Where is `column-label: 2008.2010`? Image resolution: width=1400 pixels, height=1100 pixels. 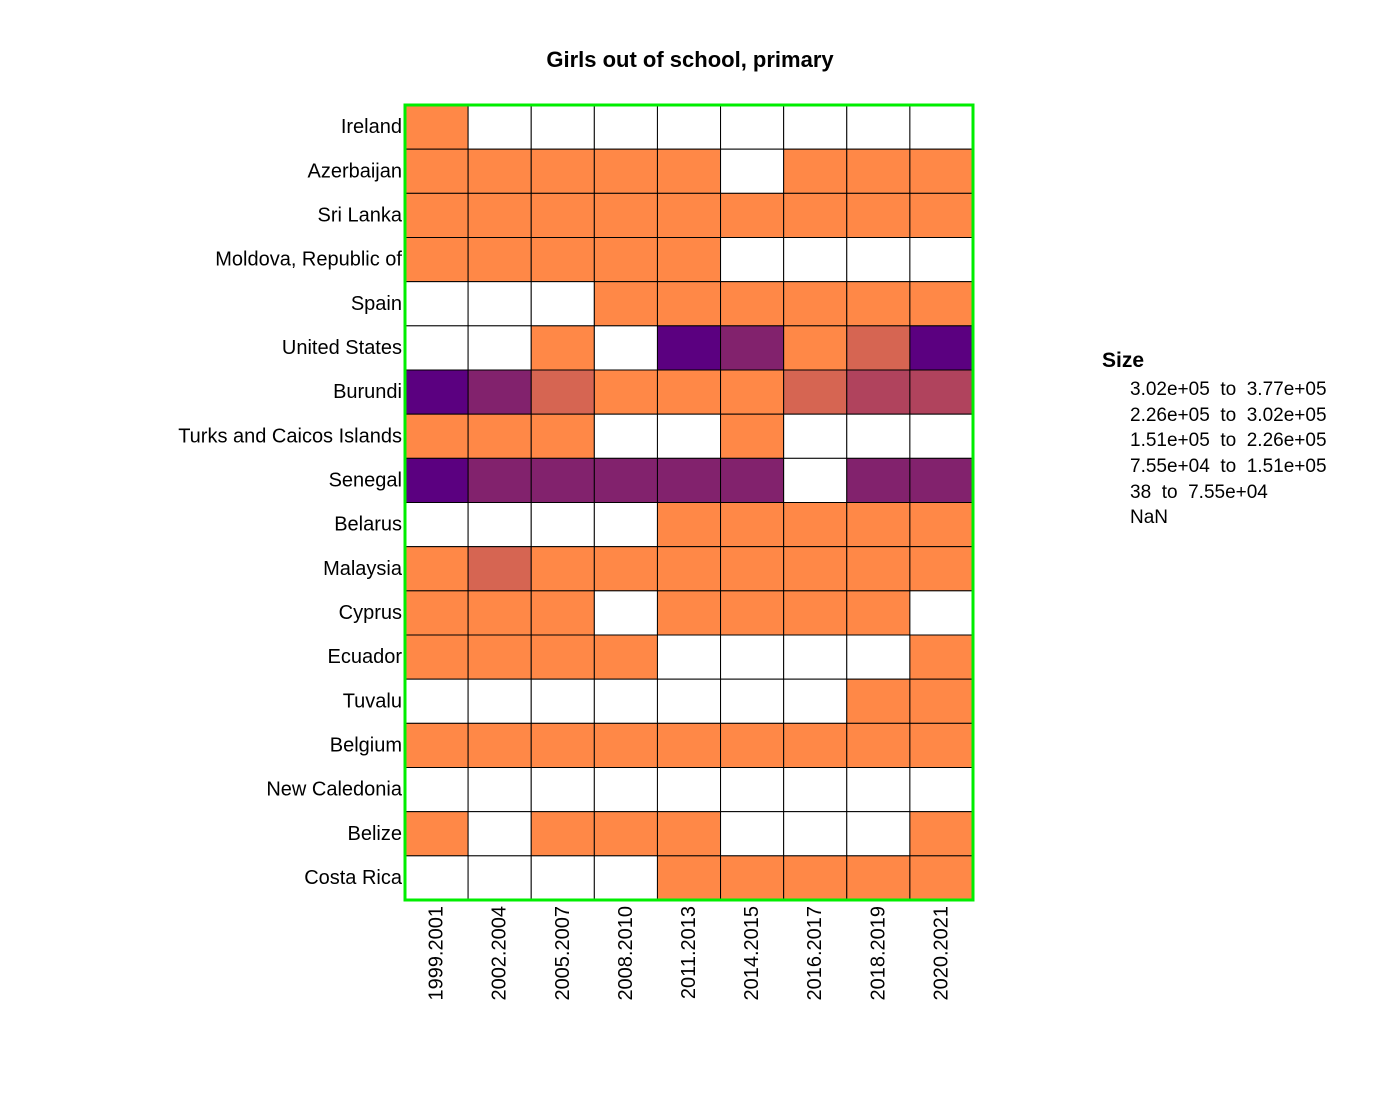 column-label: 2008.2010 is located at coordinates (626, 953).